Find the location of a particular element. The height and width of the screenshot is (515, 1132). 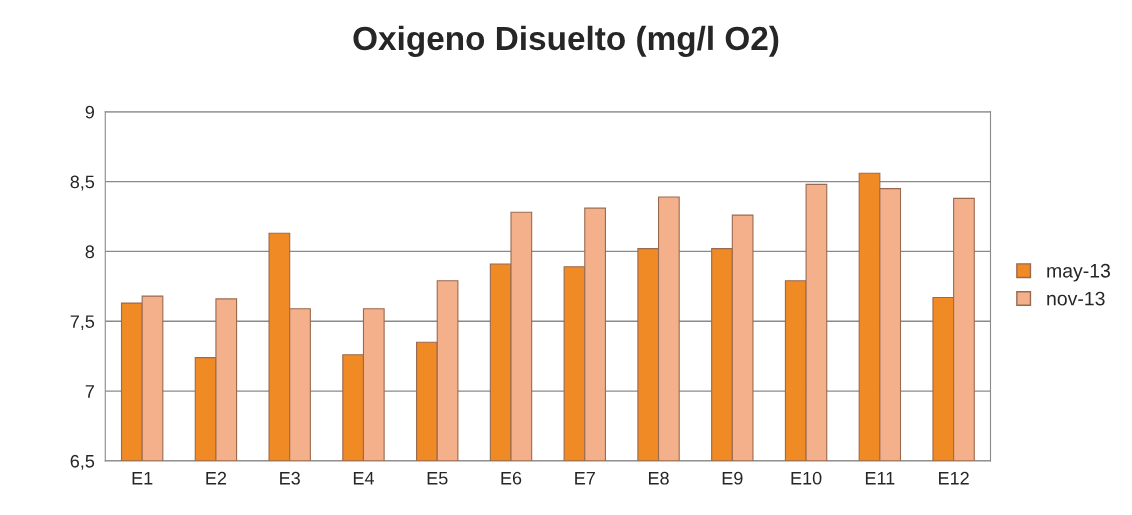

y-tick-label: 6,5 is located at coordinates (82, 462).